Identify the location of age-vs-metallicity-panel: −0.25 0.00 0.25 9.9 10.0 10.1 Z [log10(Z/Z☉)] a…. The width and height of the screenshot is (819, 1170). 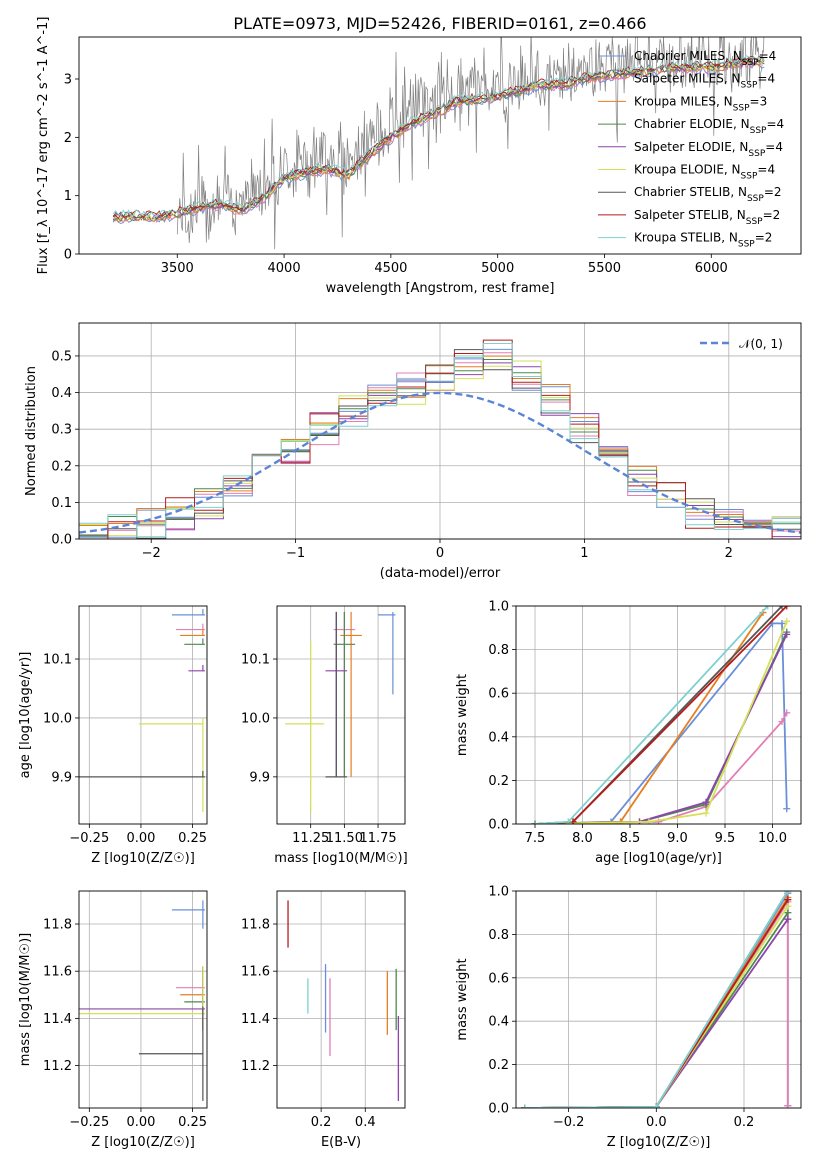
(113, 735).